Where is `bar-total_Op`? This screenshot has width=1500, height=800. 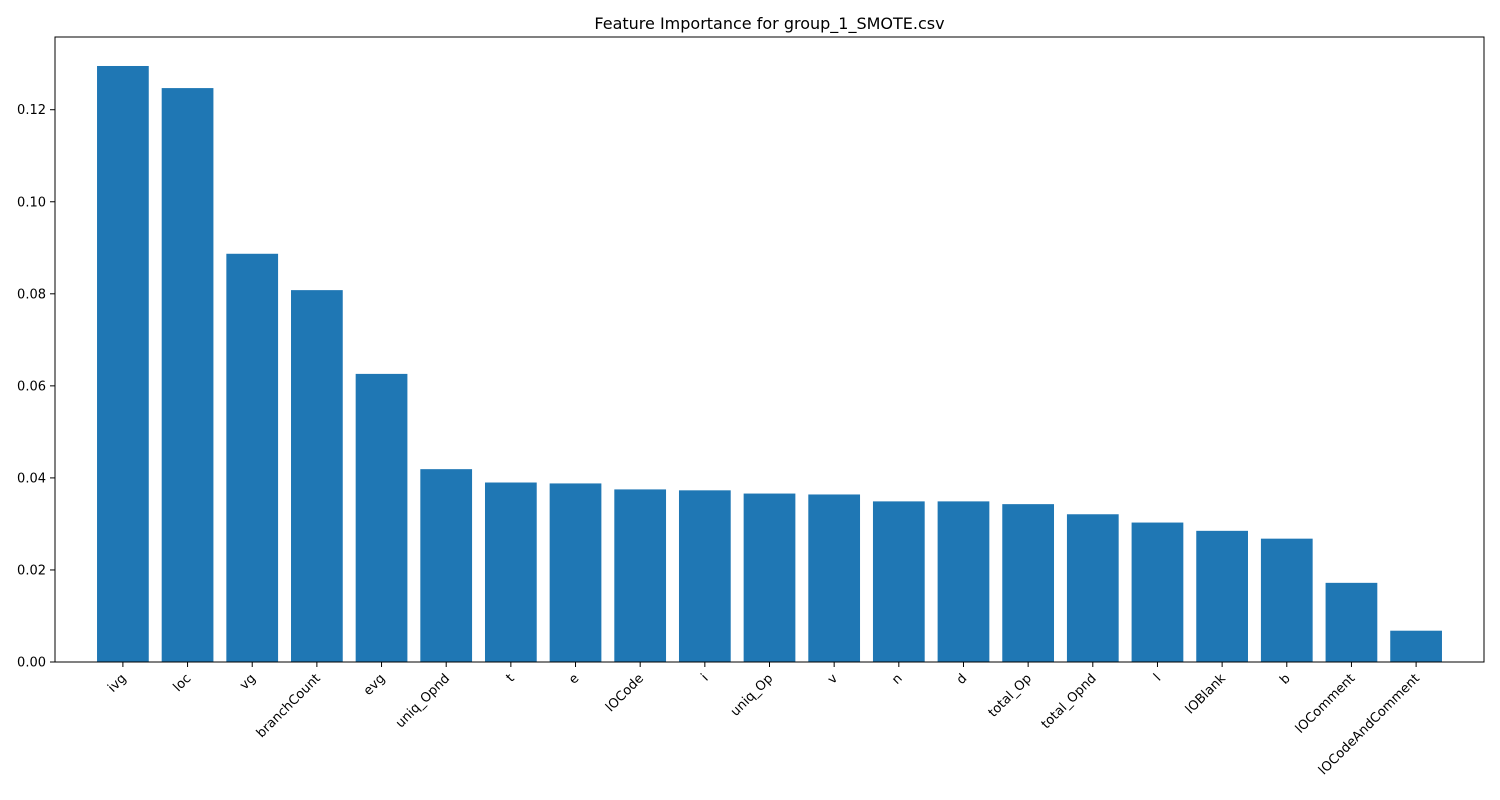 bar-total_Op is located at coordinates (1028, 583).